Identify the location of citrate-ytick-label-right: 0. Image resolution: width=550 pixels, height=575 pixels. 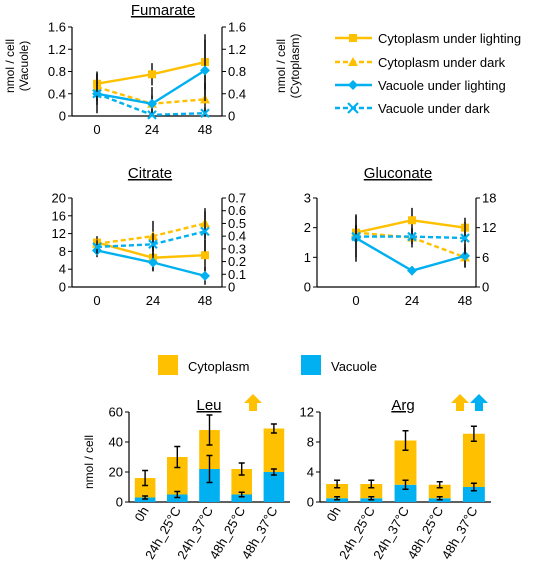
(231, 287).